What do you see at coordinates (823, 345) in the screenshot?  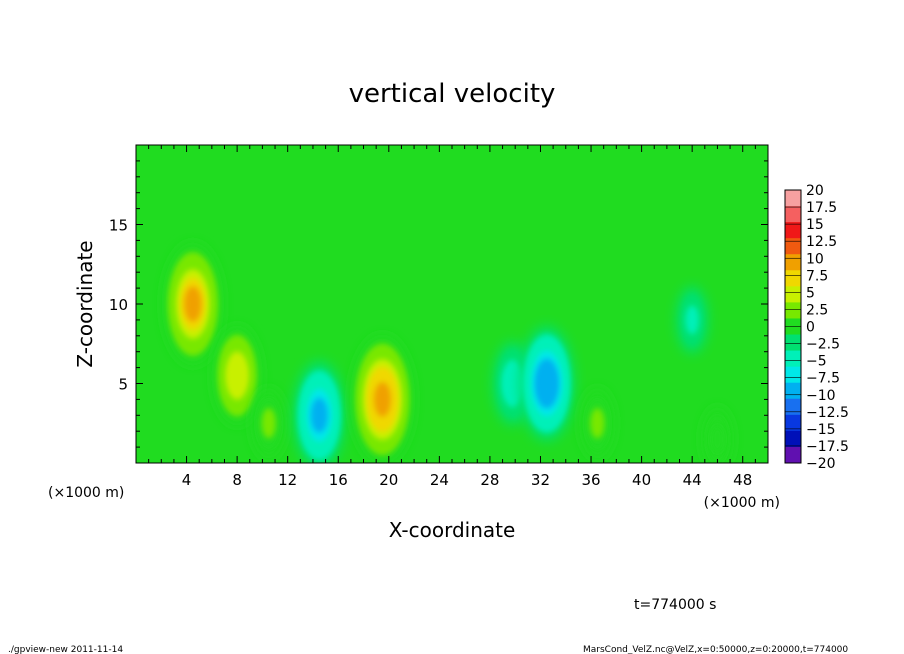 I see `colorbar-label: −2.5` at bounding box center [823, 345].